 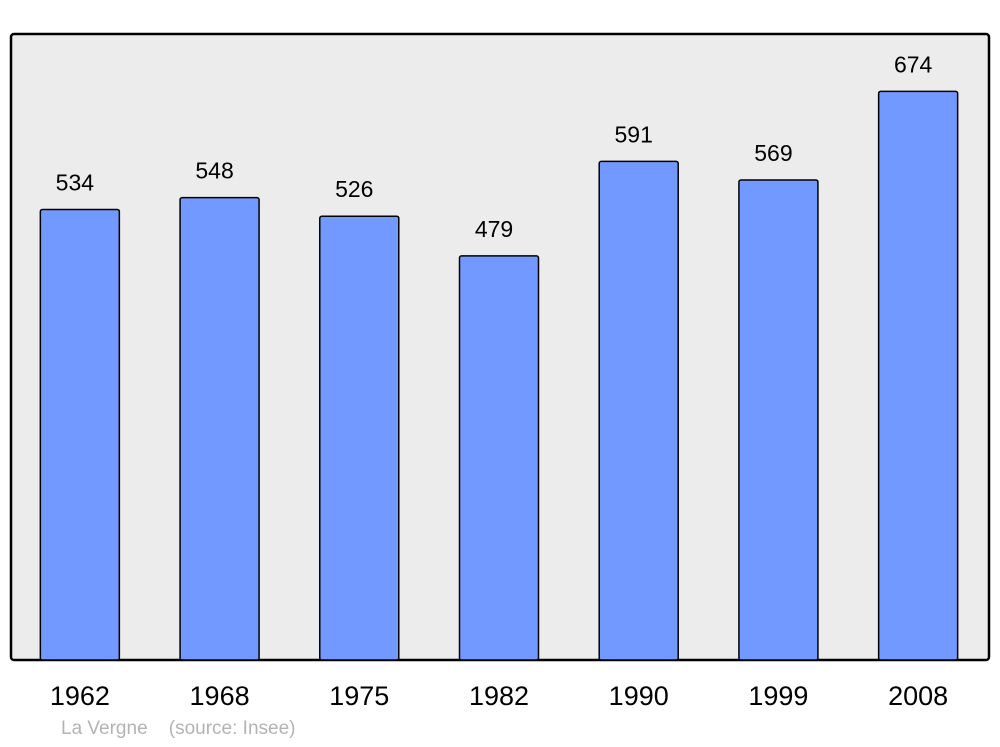 What do you see at coordinates (80, 434) in the screenshot?
I see `bar-1962` at bounding box center [80, 434].